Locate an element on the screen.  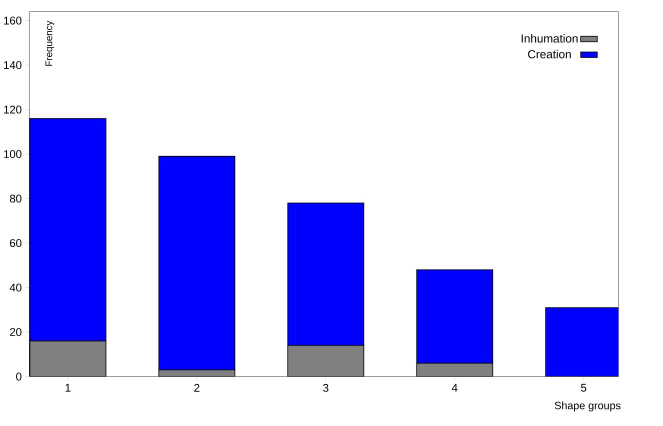
x-tick-label: 1 is located at coordinates (68, 388).